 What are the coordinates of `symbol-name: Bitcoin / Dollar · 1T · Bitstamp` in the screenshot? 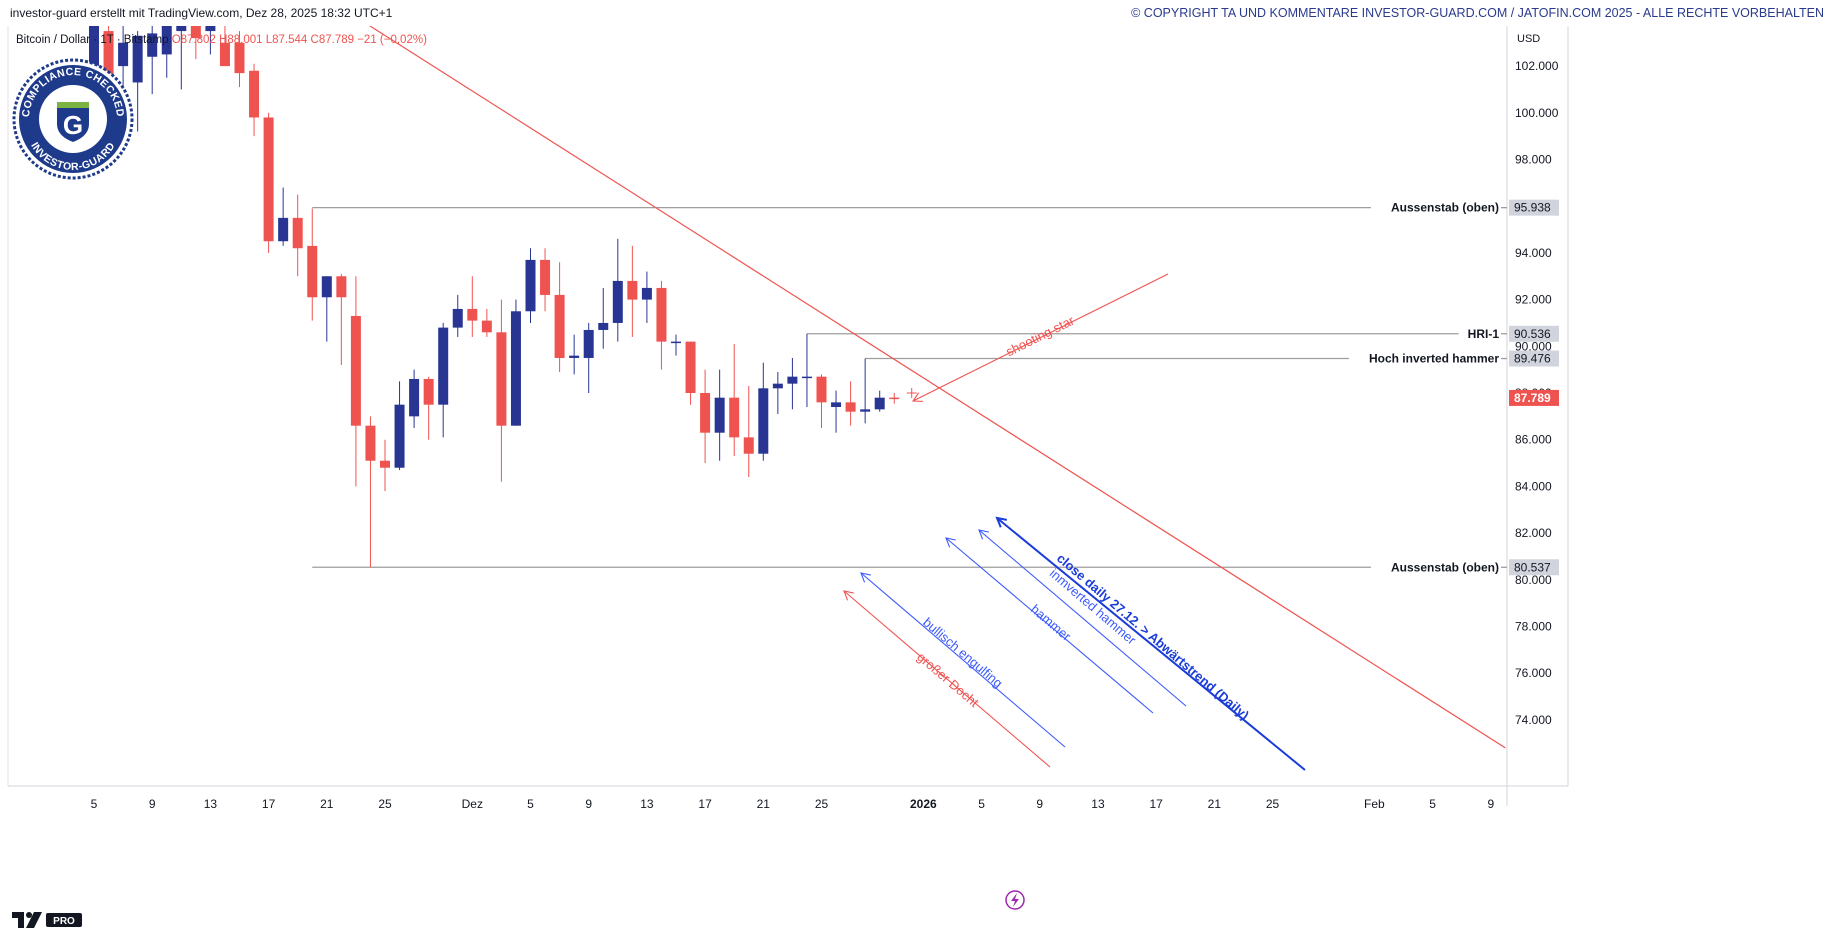 It's located at (92, 40).